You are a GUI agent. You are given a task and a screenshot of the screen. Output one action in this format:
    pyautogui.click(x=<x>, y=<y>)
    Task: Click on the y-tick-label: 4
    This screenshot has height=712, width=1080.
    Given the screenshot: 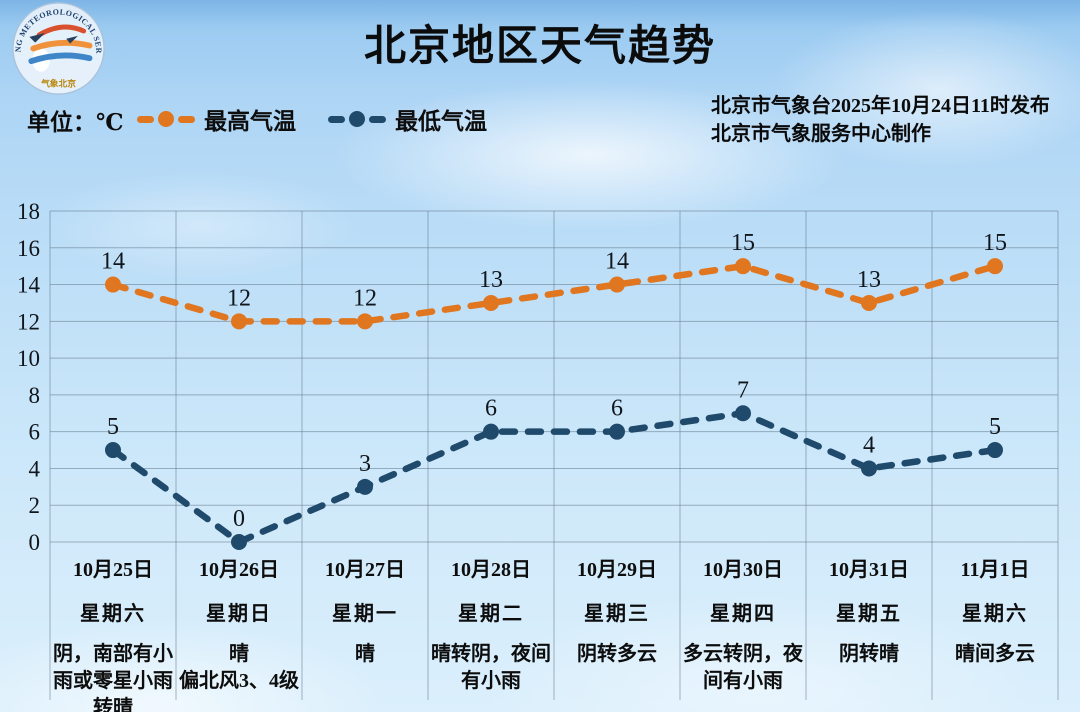 What is the action you would take?
    pyautogui.click(x=35, y=468)
    